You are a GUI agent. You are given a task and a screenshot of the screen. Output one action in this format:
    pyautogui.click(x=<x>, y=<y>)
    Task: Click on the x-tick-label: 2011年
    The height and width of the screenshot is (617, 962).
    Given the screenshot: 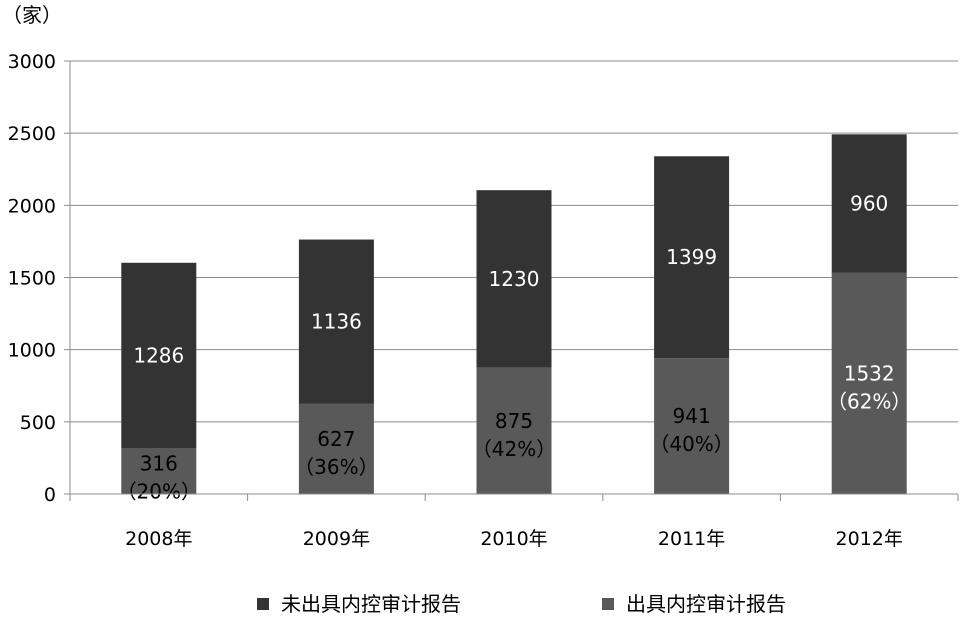 What is the action you would take?
    pyautogui.click(x=691, y=539)
    